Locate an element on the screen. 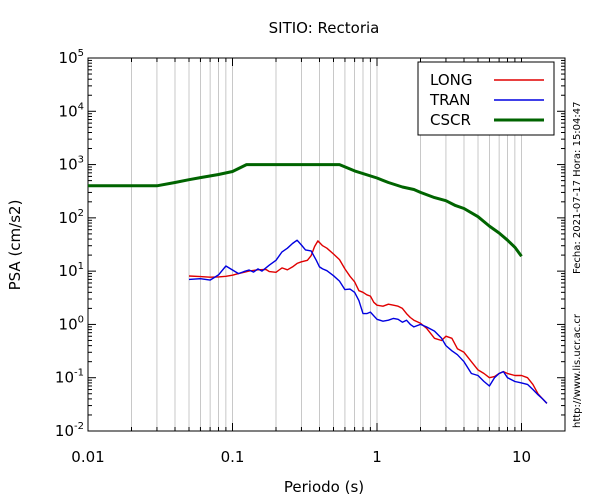  legend-box is located at coordinates (486, 98).